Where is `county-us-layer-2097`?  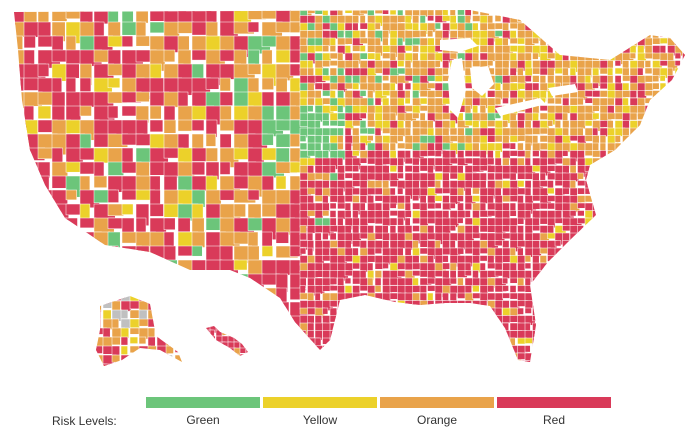
county-us-layer-2097 is located at coordinates (430, 312).